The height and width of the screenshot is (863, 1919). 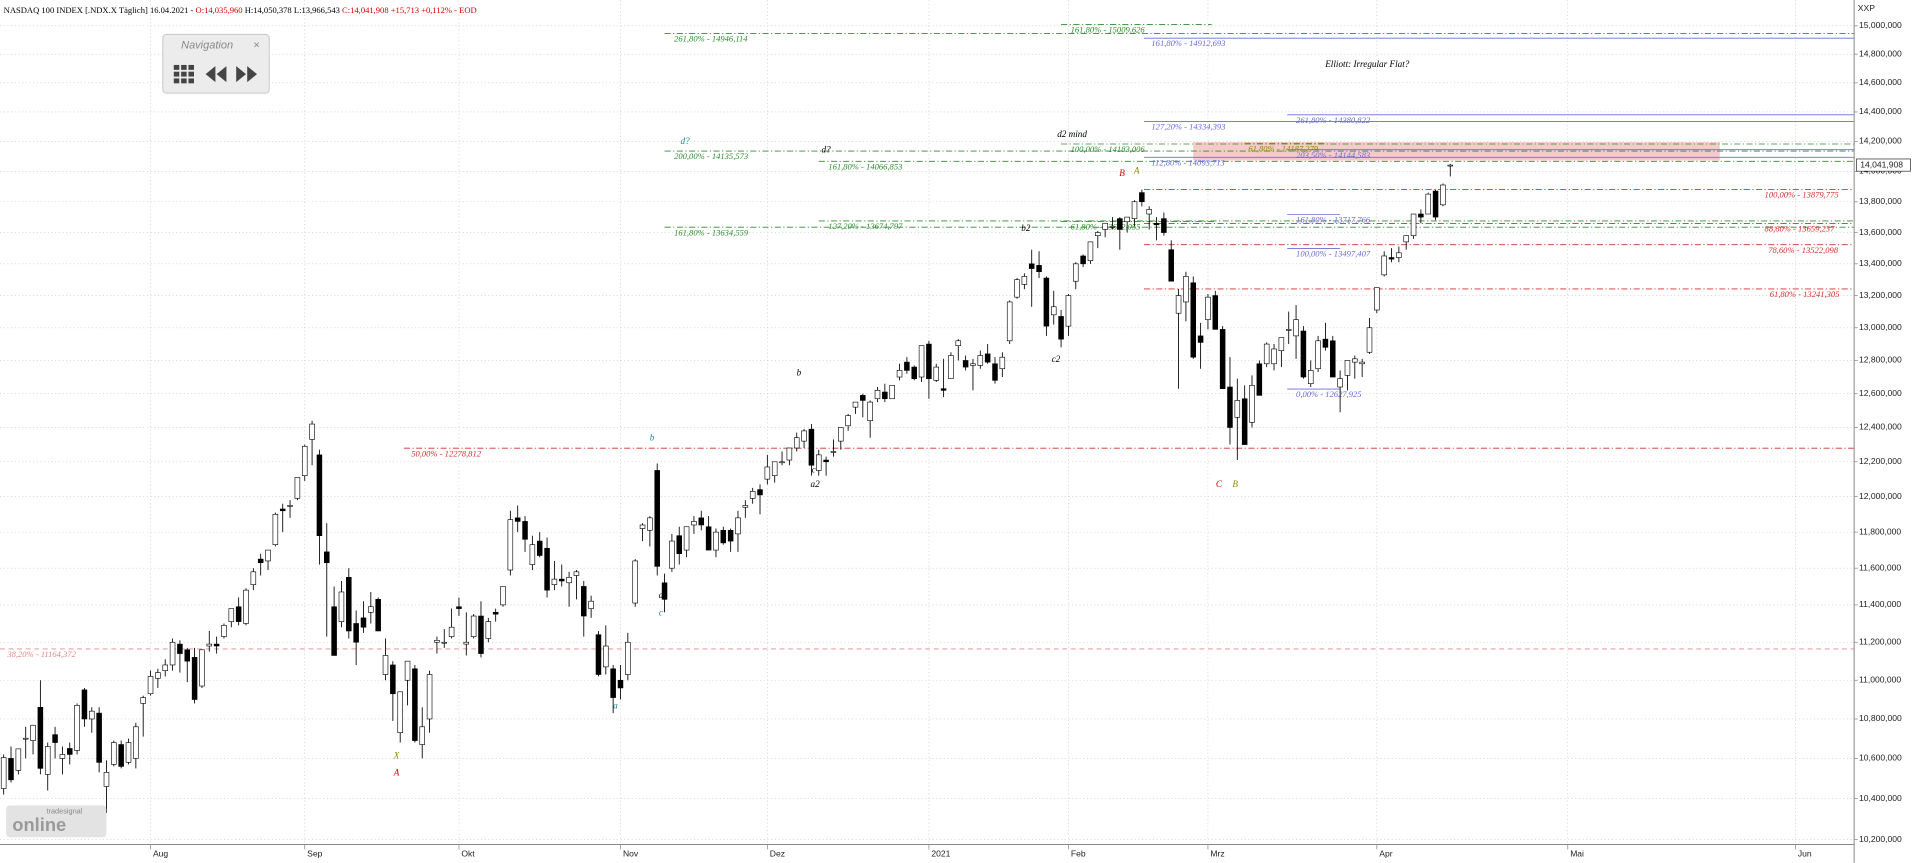 I want to click on fib-level-label: 112,80% - 14093,713, so click(x=1187, y=162).